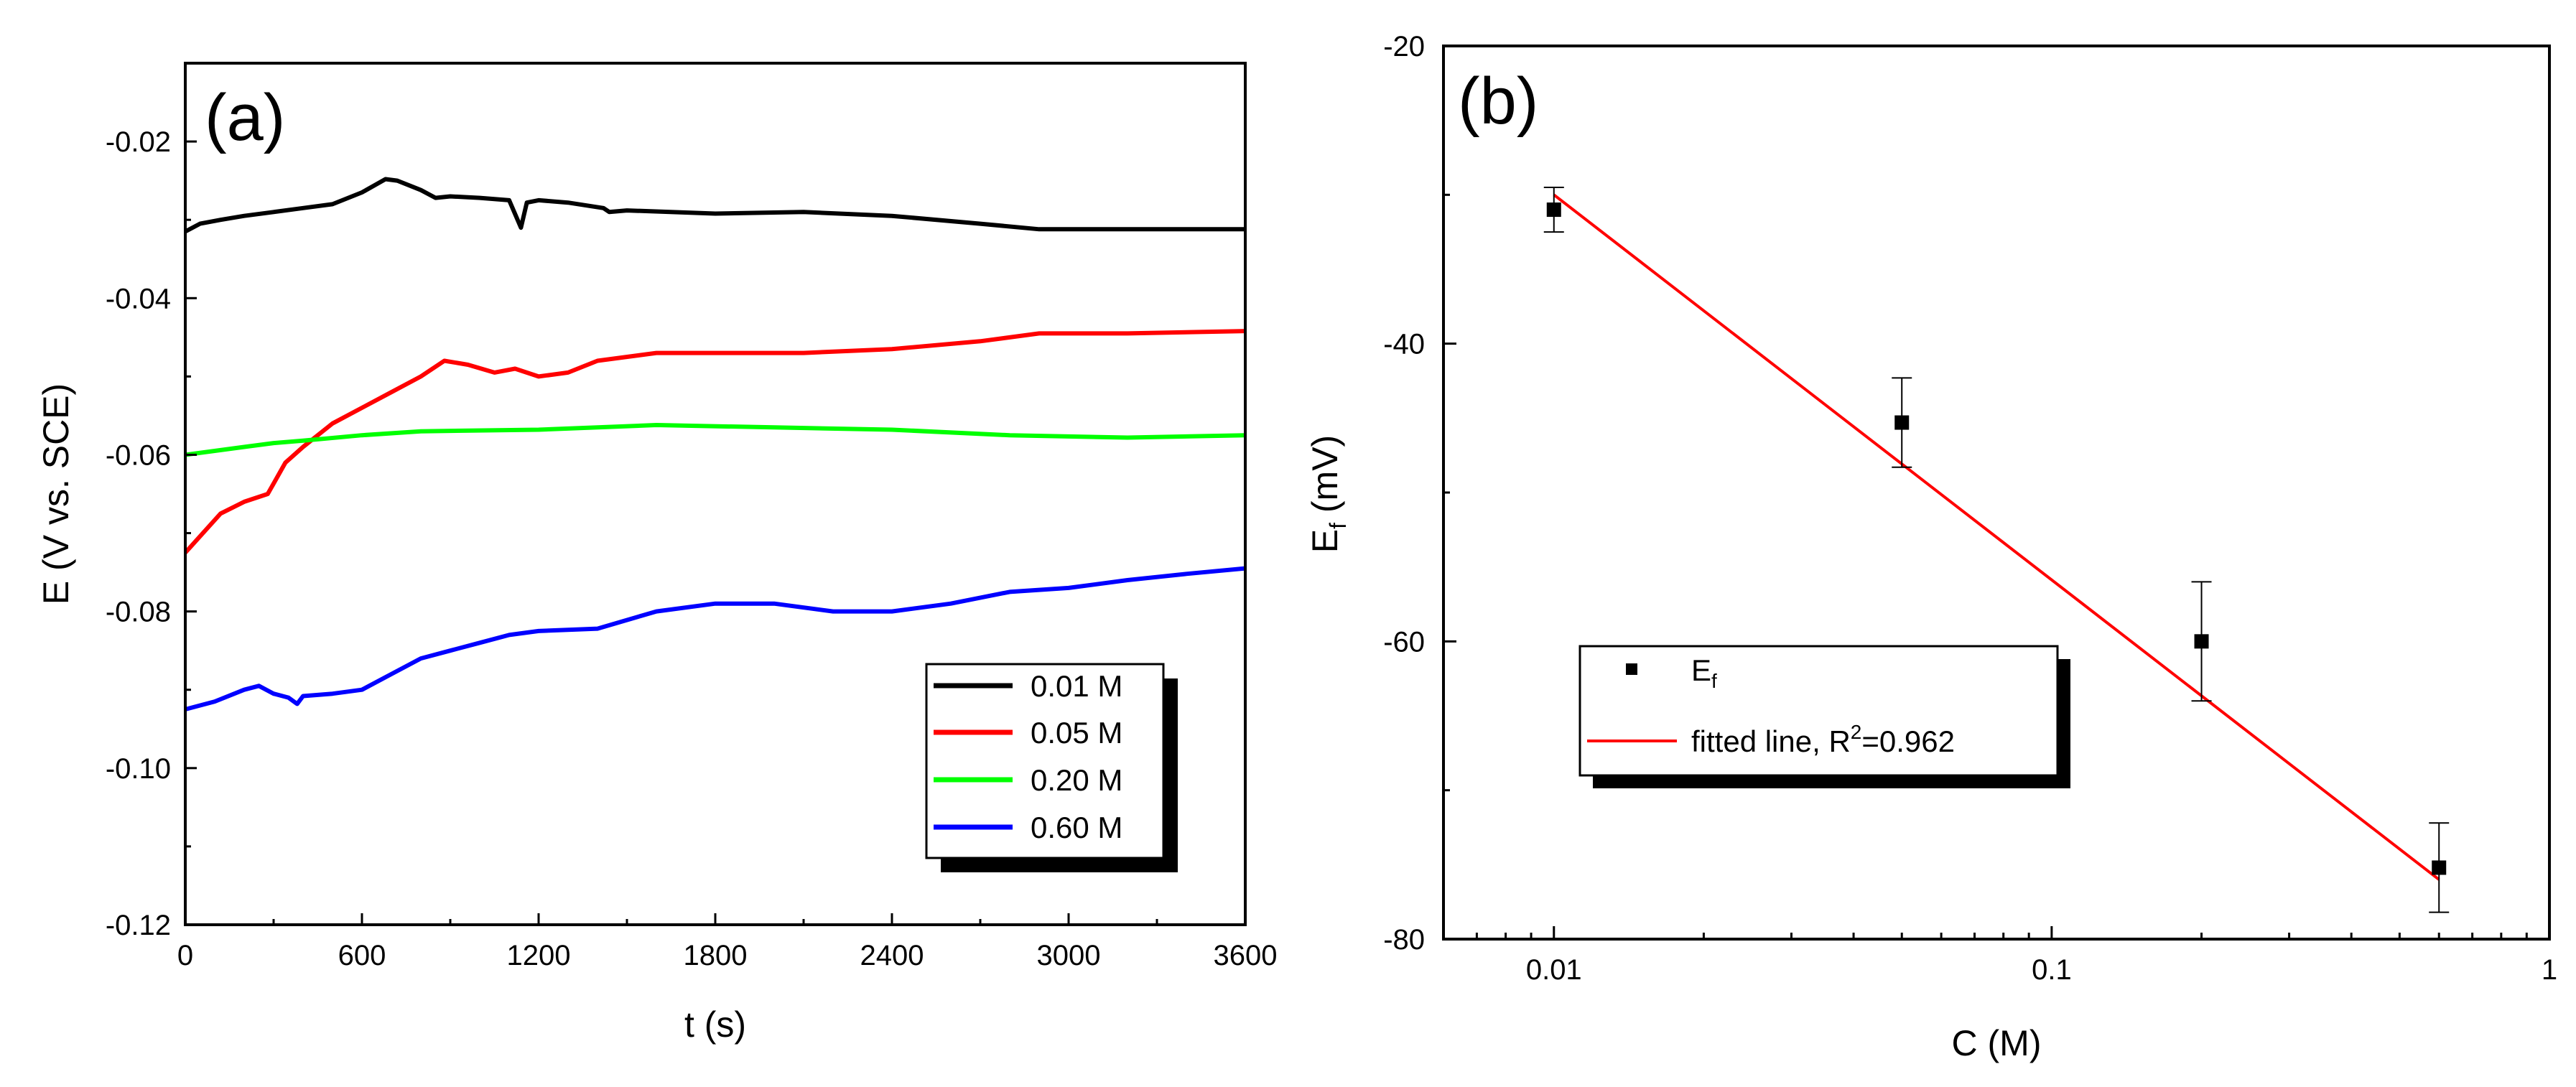 This screenshot has height=1087, width=2576. Describe the element at coordinates (716, 955) in the screenshot. I see `x-tick-label: 1800` at that location.